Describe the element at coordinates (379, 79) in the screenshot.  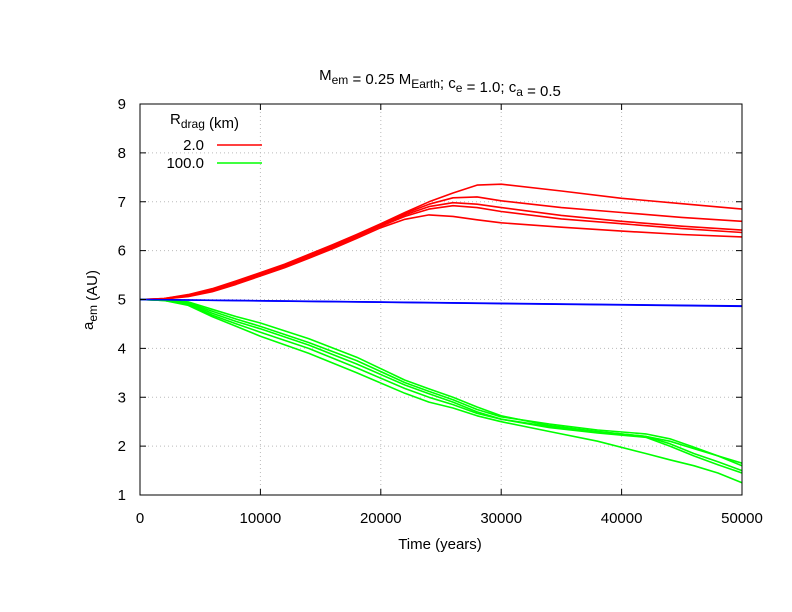
I see `text-part: = 0.25 M` at that location.